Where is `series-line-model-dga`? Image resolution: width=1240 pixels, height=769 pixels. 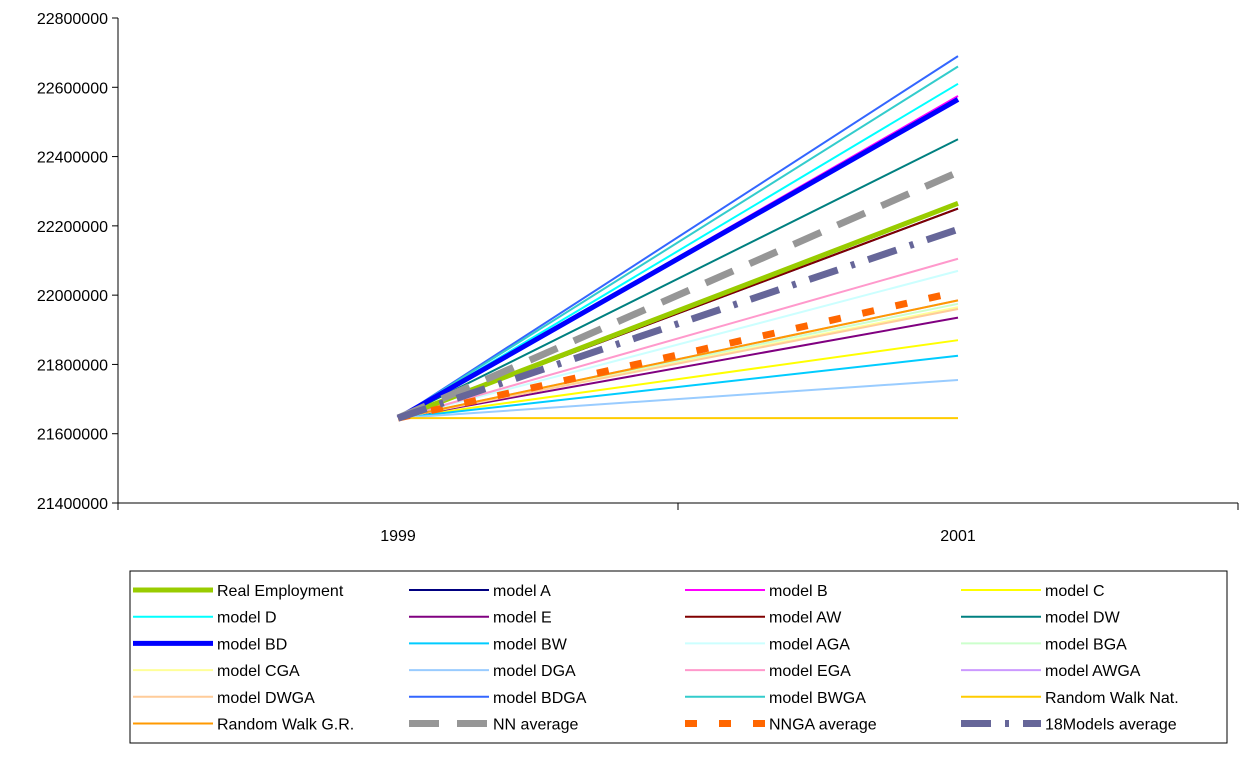 series-line-model-dga is located at coordinates (678, 399).